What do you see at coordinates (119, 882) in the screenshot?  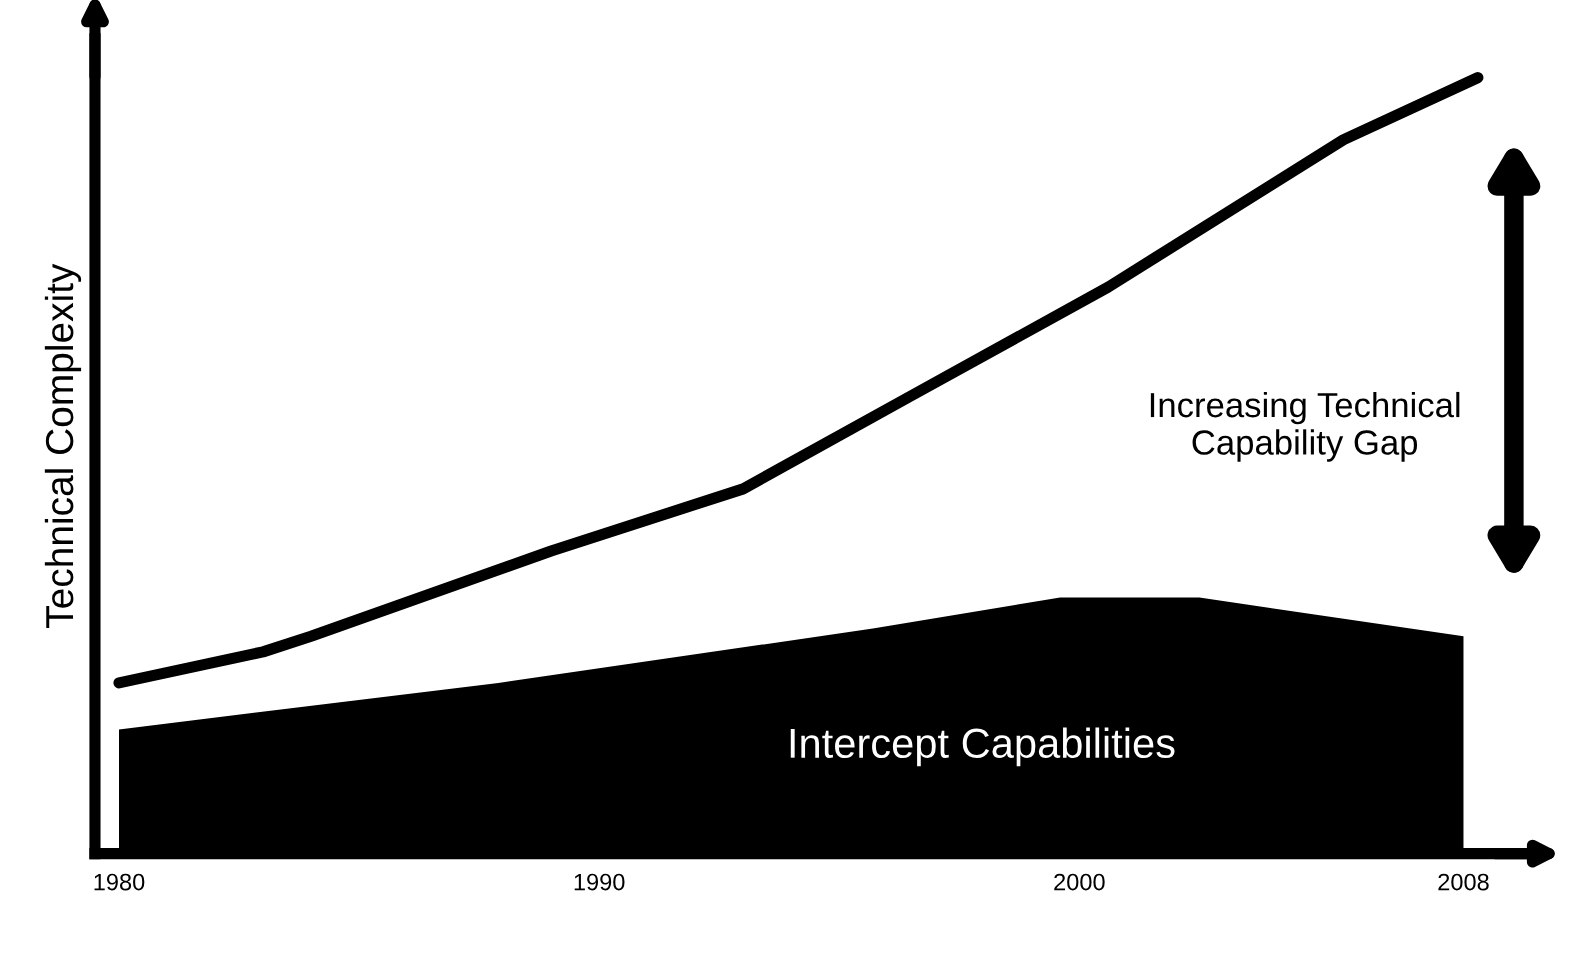 I see `x-tick-label: 1980` at bounding box center [119, 882].